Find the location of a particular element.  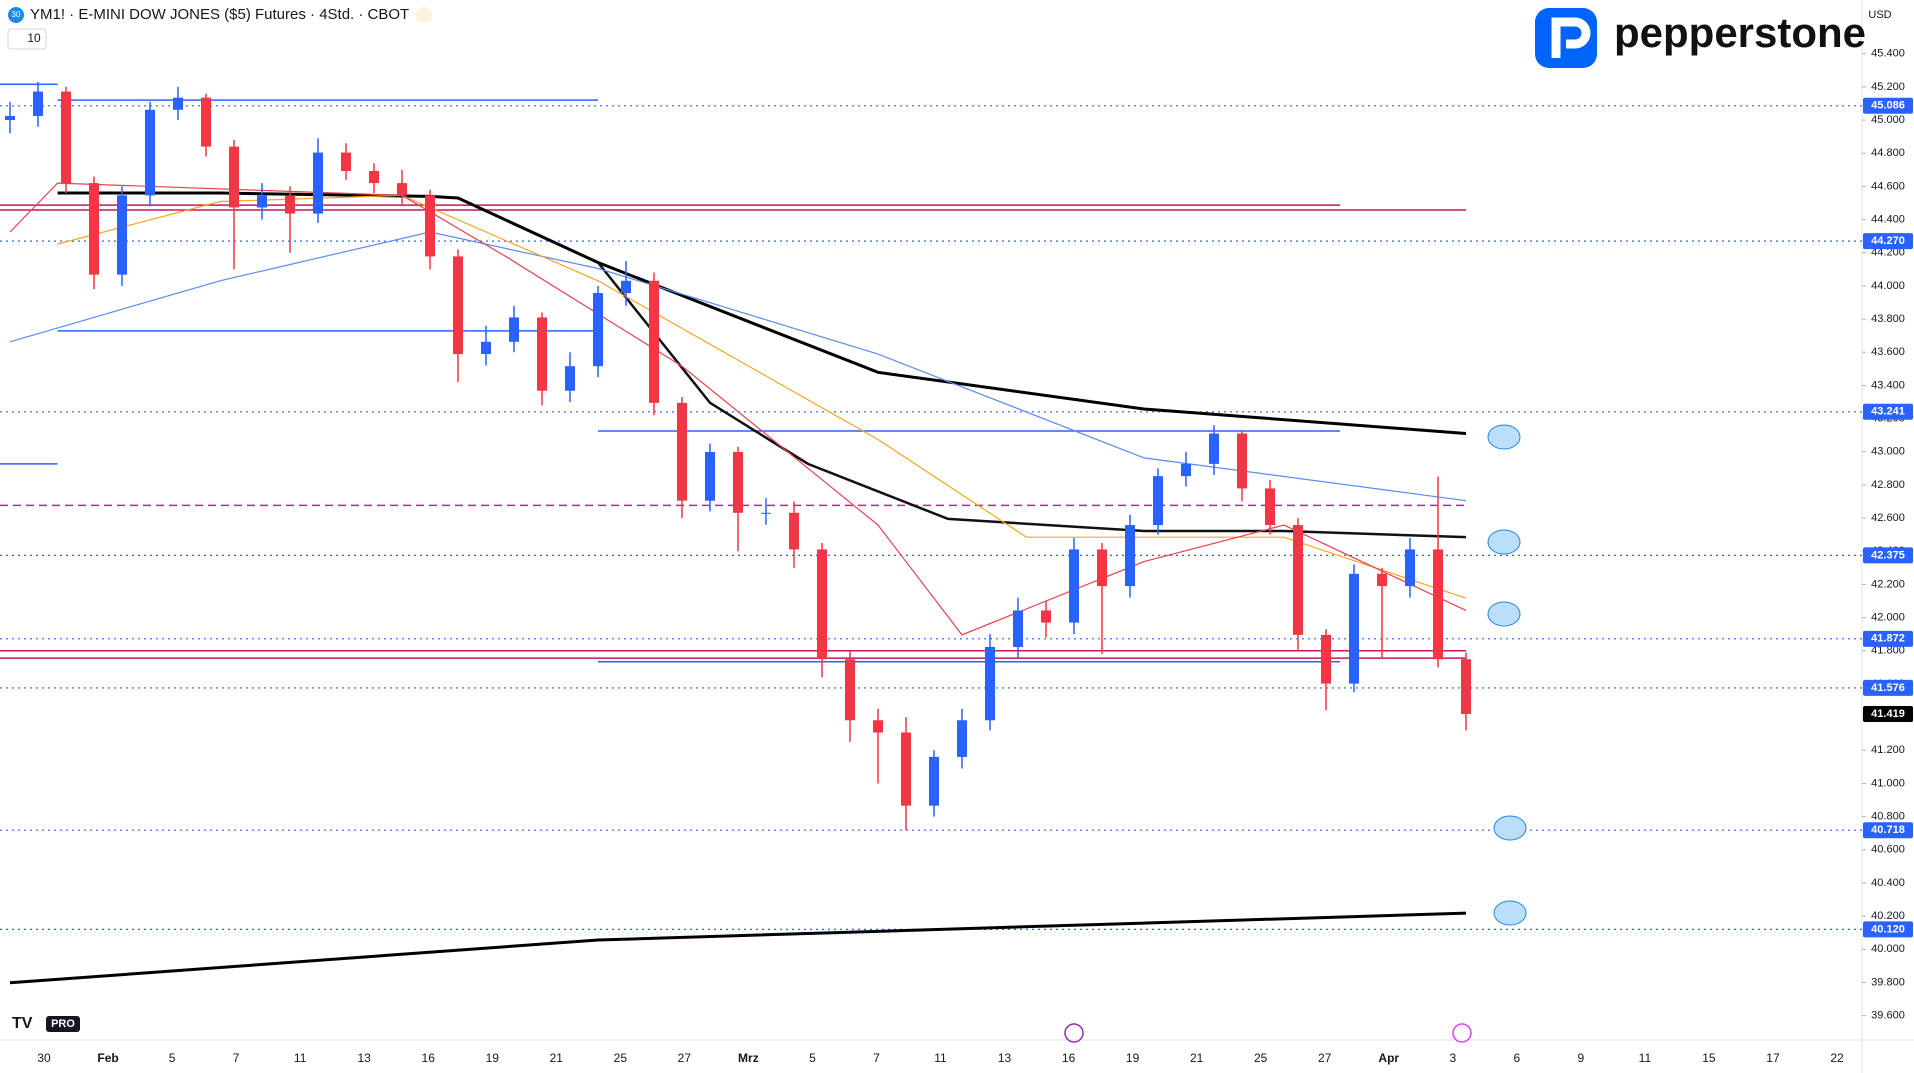

platform-badge-bg is located at coordinates (63, 1024).